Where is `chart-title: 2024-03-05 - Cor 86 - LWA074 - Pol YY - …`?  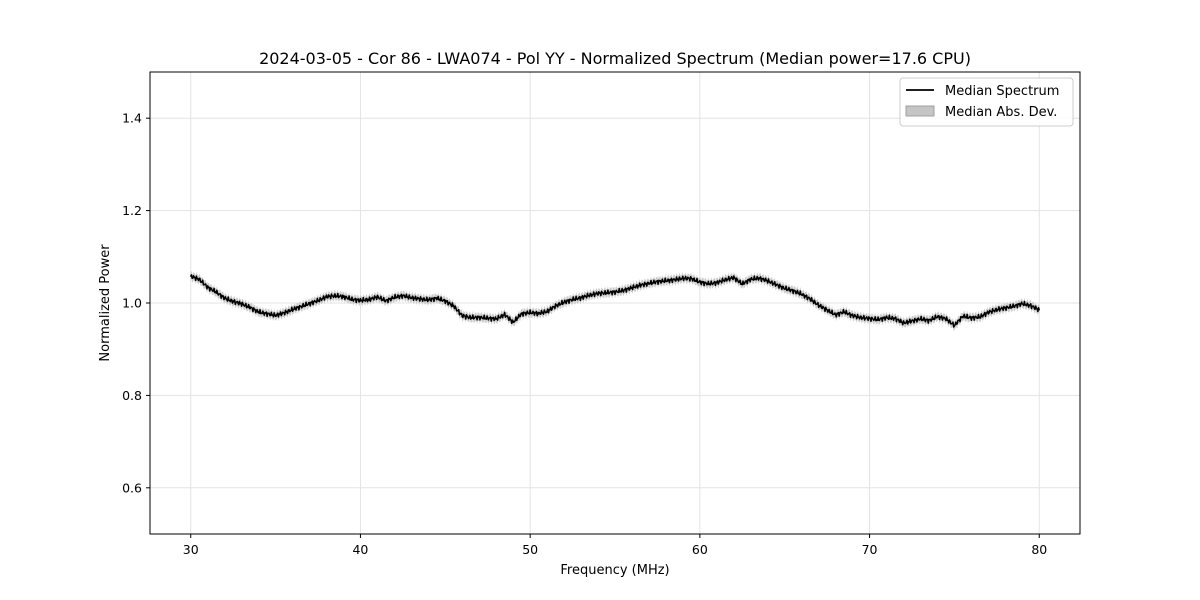 chart-title: 2024-03-05 - Cor 86 - LWA074 - Pol YY - … is located at coordinates (615, 58).